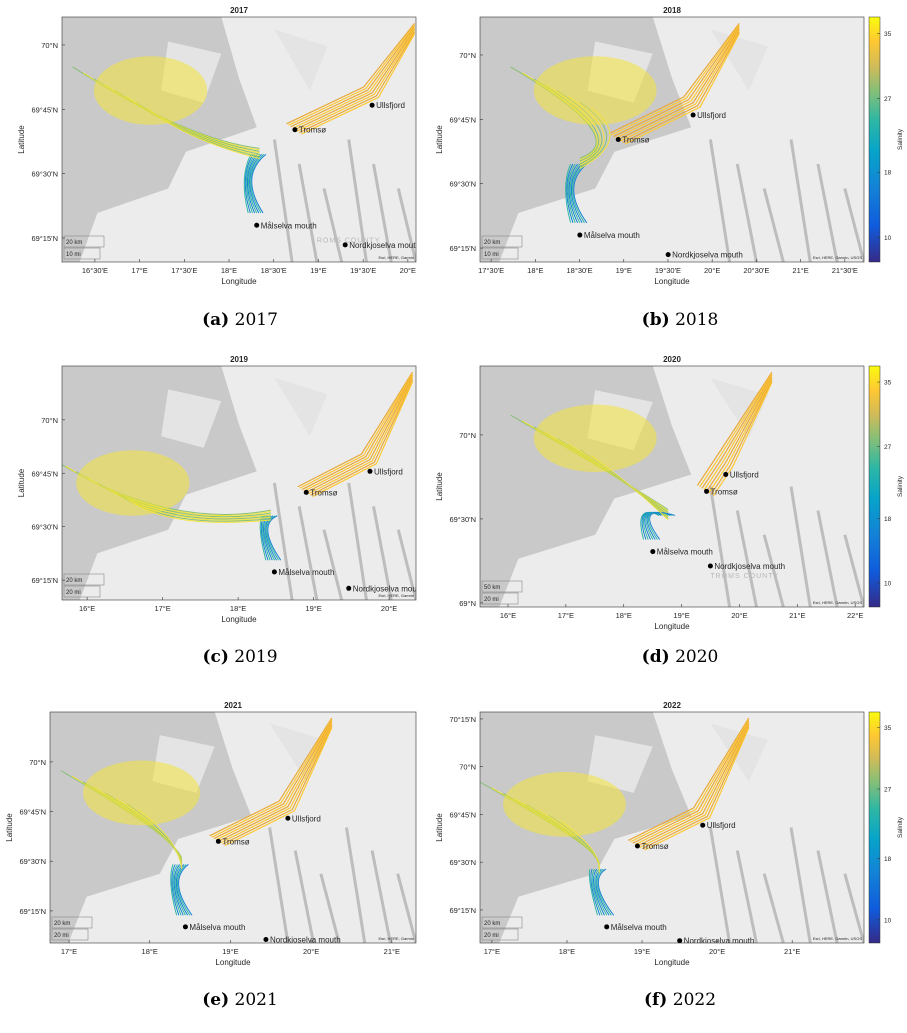 The height and width of the screenshot is (1033, 907). Describe the element at coordinates (900, 827) in the screenshot. I see `colorbar-label: Salinity` at that location.